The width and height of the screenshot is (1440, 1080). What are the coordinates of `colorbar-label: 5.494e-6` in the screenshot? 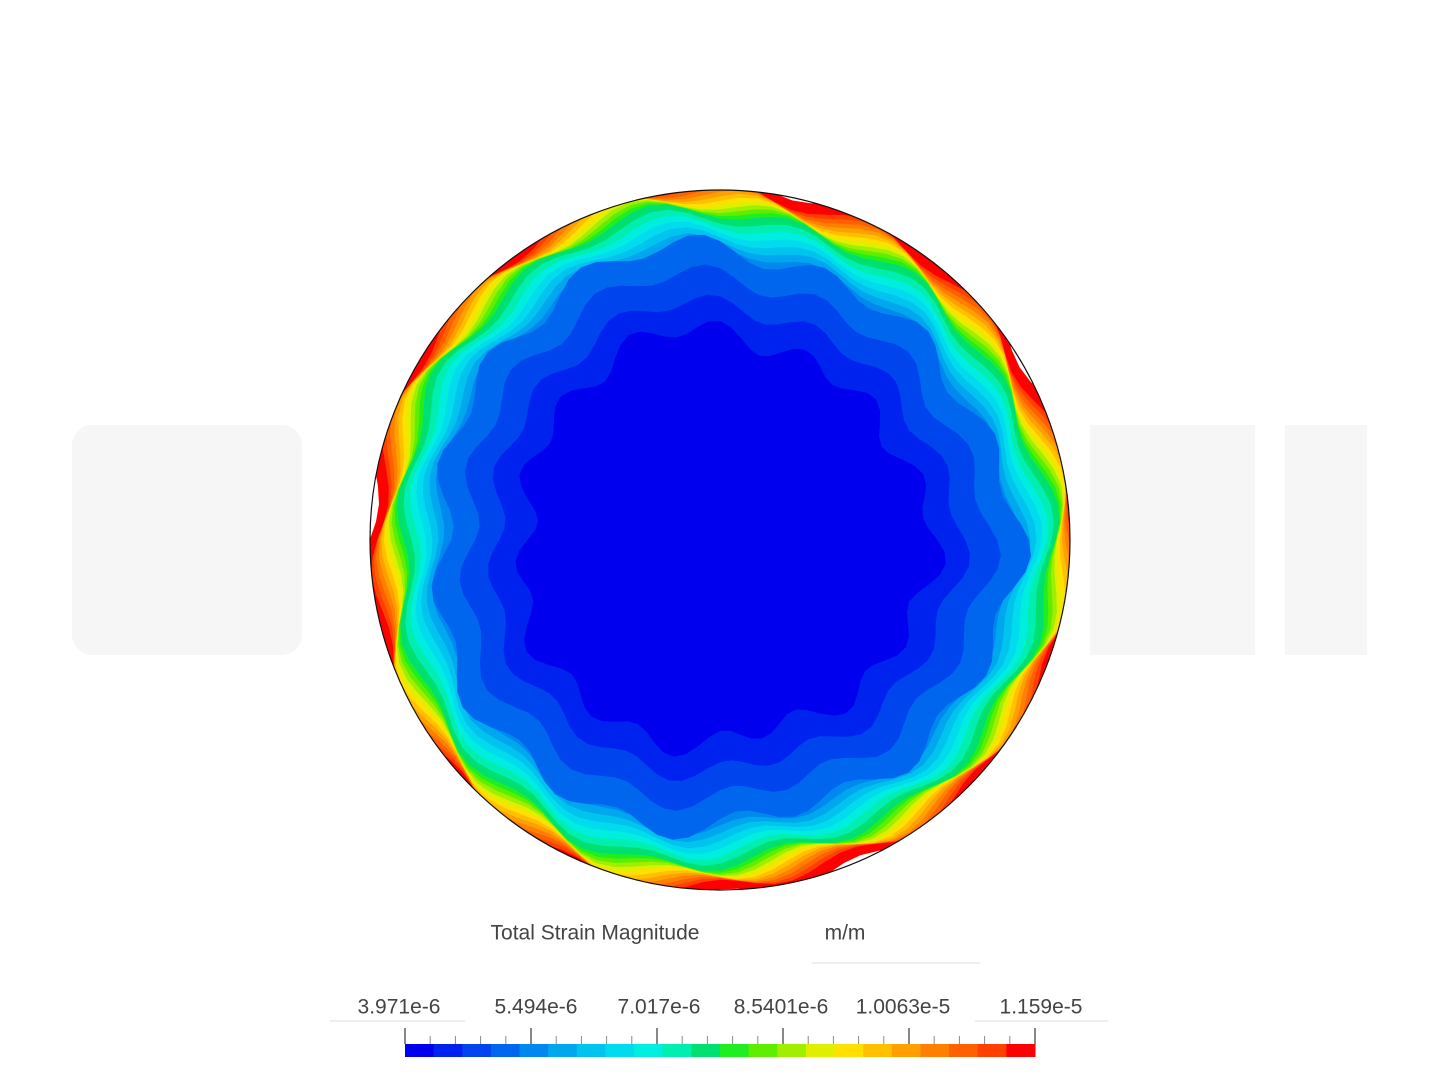 It's located at (536, 1007).